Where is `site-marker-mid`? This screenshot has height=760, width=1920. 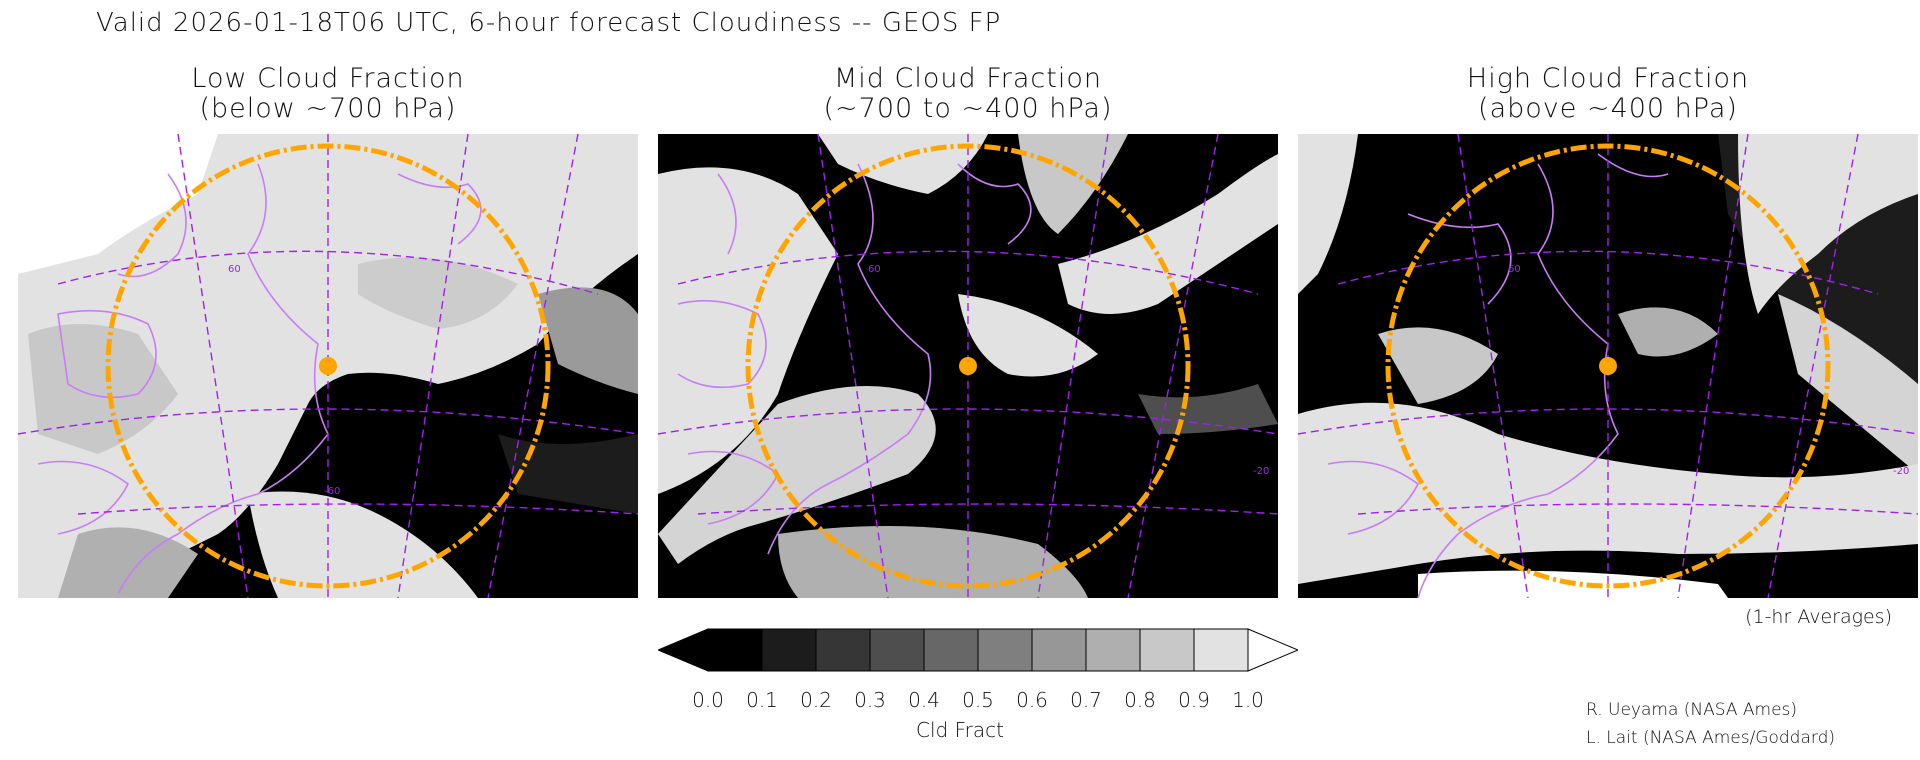 site-marker-mid is located at coordinates (968, 366).